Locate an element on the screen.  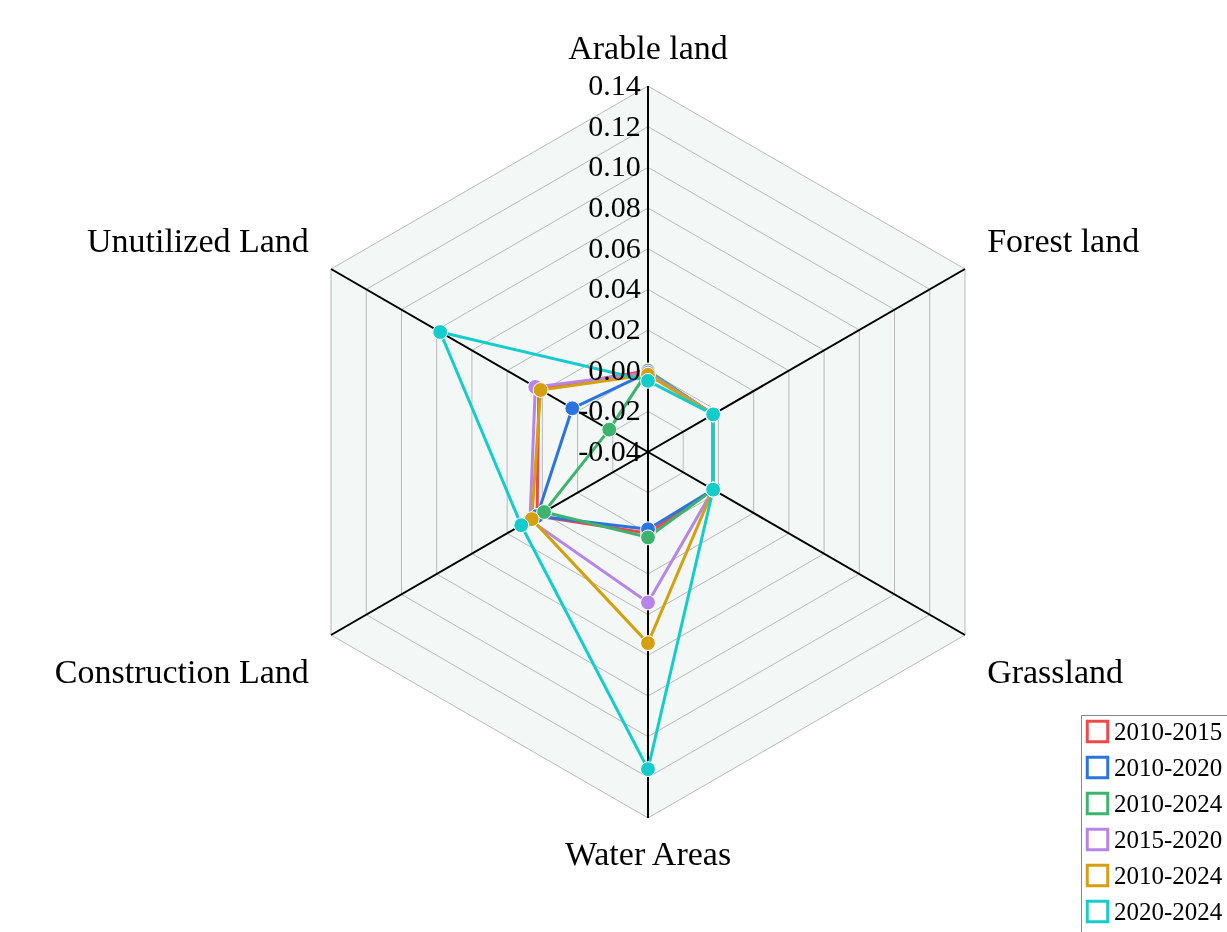
spoke-label: Grassland is located at coordinates (1055, 672).